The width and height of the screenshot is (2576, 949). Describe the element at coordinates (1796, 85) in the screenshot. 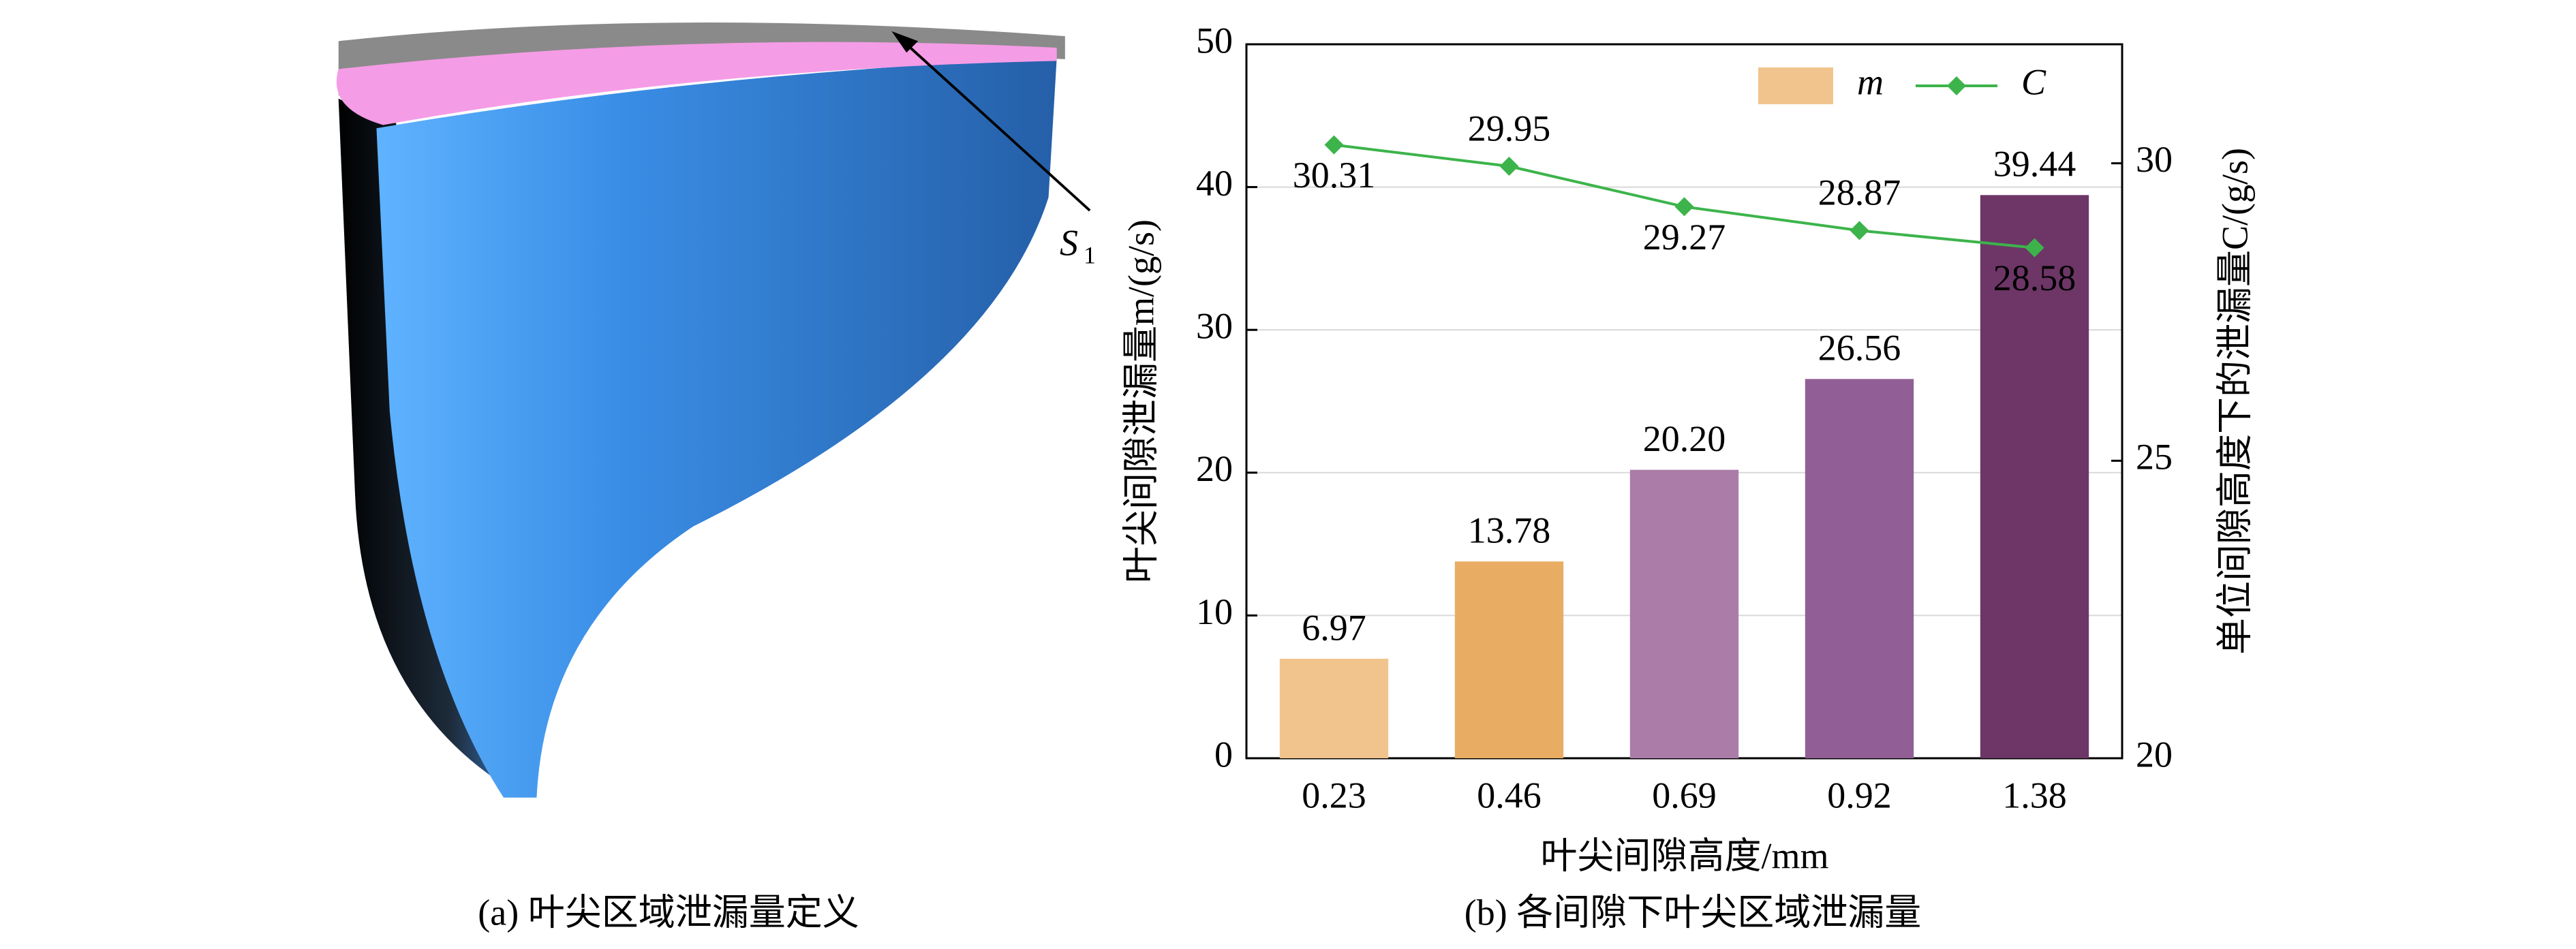

I see `legend-swatch` at that location.